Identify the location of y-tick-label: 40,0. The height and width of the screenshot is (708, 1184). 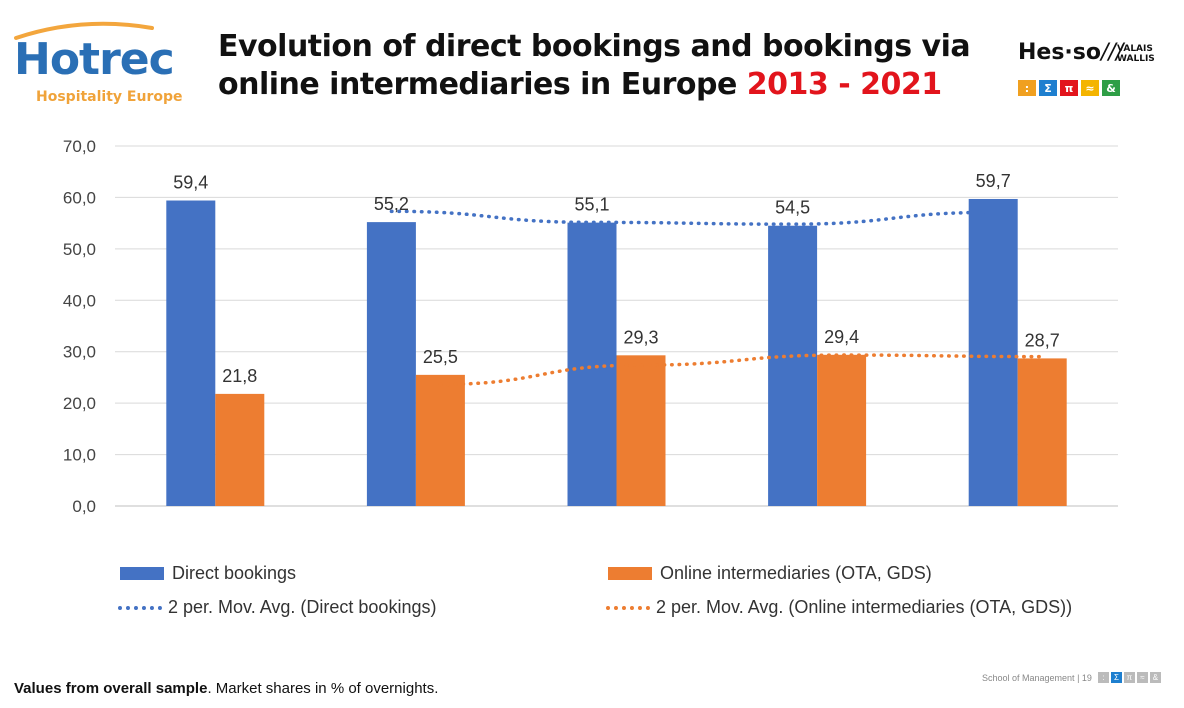
(79, 300).